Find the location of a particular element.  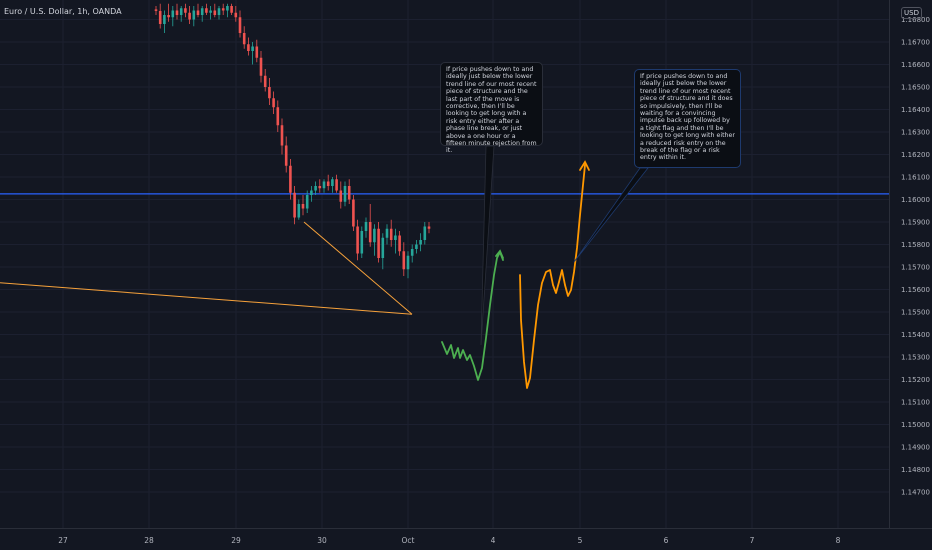

time-tick-label: 30 is located at coordinates (322, 540).